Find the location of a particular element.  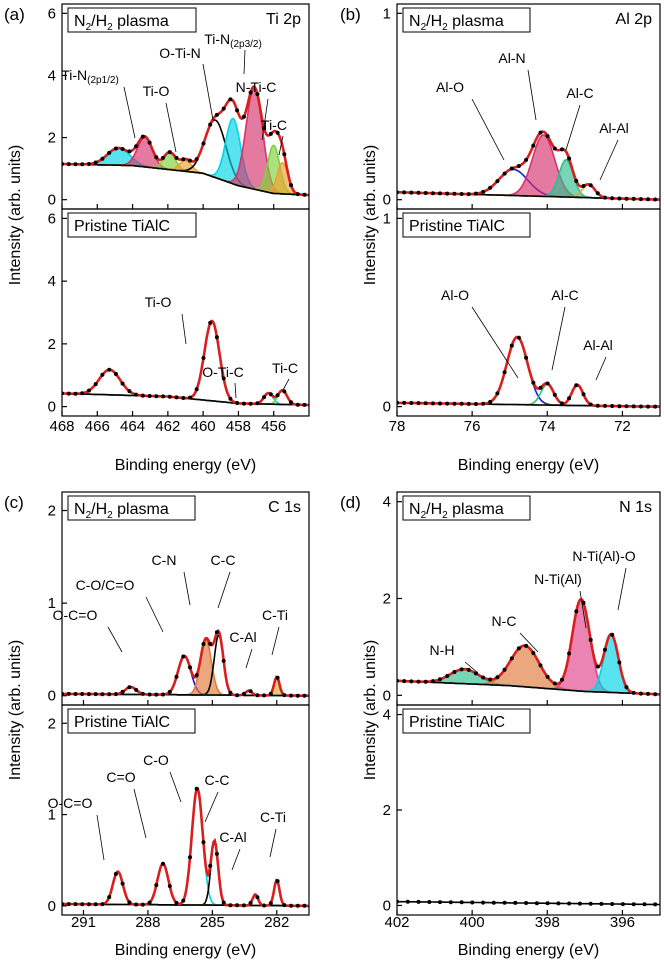

plot-frame is located at coordinates (185, 598).